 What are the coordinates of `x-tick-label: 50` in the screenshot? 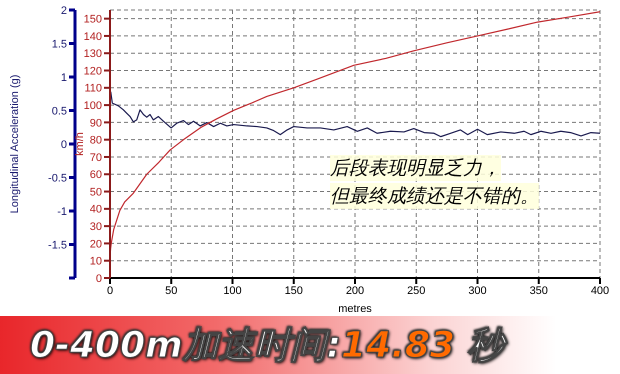 It's located at (171, 290).